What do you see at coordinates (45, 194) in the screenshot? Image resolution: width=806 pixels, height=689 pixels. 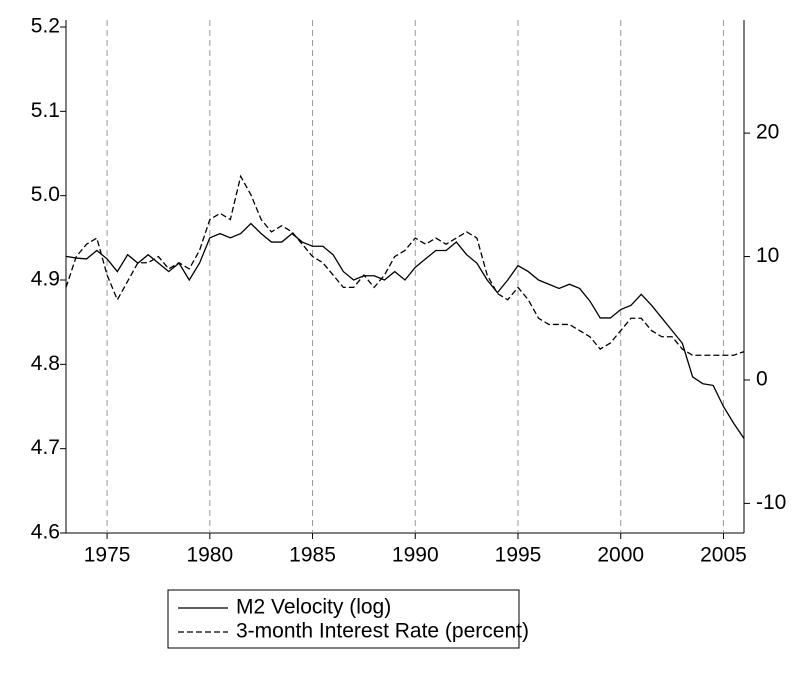 I see `y-tick-label: 5.0` at bounding box center [45, 194].